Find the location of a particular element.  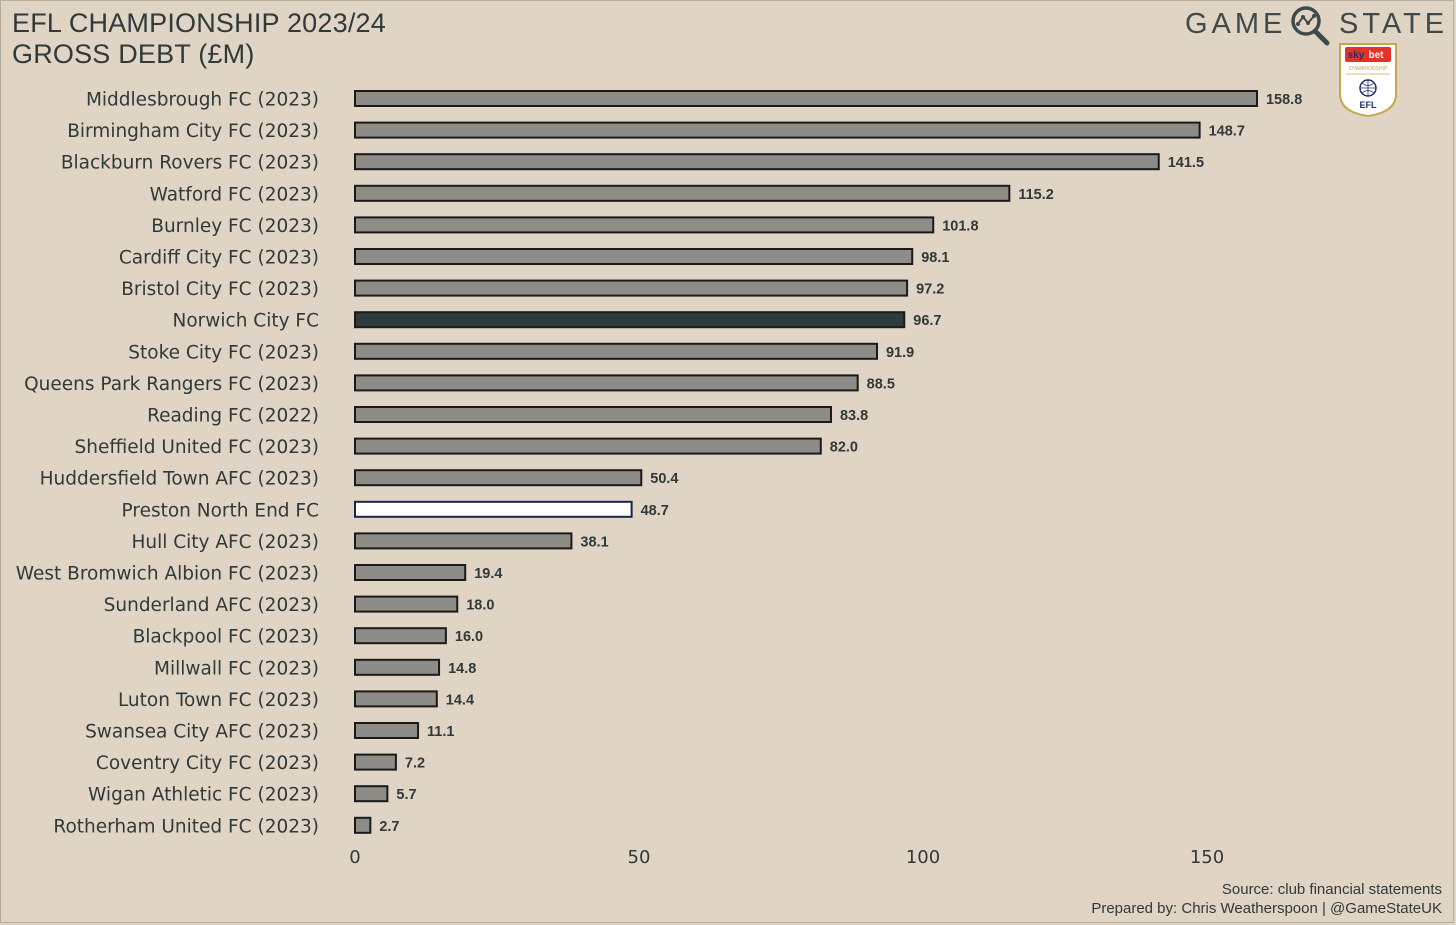

value-label-hull-city-afc-2023: 38.1 is located at coordinates (594, 542).